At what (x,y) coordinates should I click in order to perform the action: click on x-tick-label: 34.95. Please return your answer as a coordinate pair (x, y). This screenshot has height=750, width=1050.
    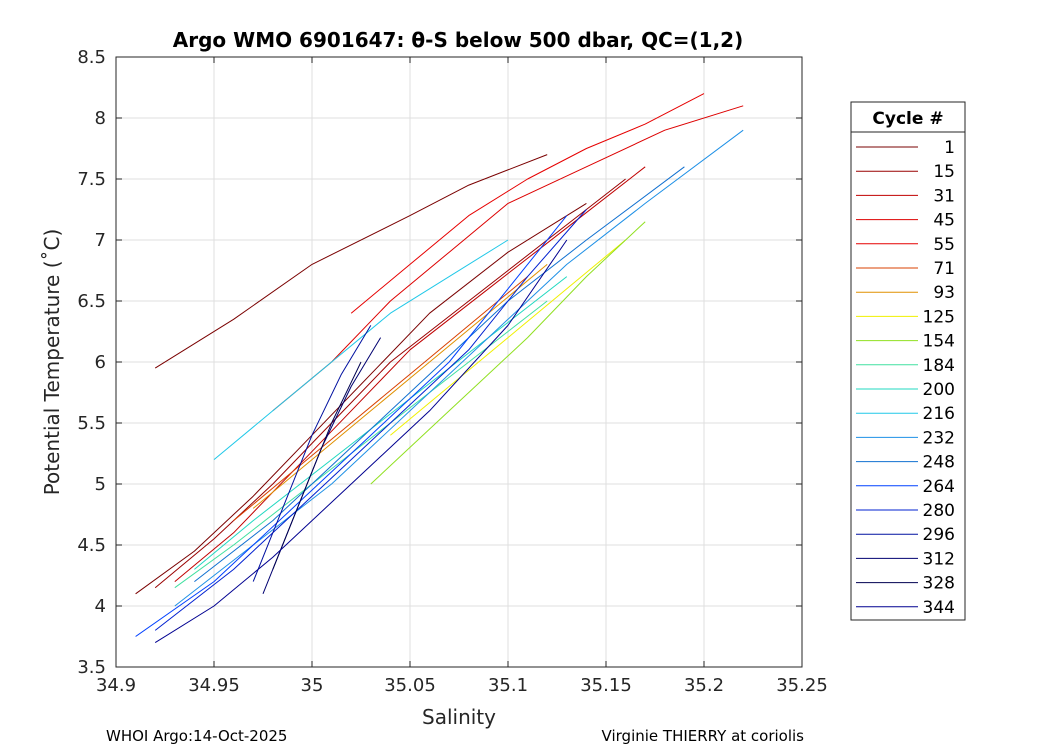
    Looking at the image, I should click on (214, 685).